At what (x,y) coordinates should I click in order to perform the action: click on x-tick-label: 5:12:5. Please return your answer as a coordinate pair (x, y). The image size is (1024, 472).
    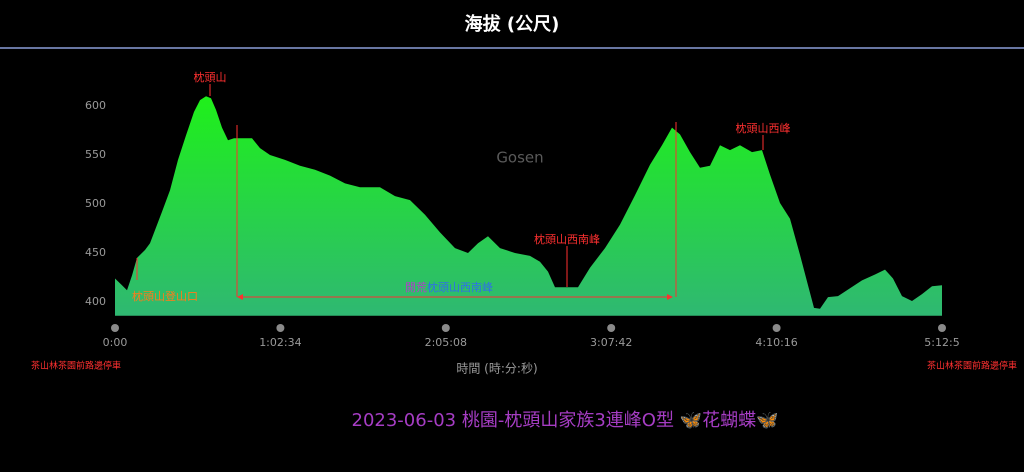
    Looking at the image, I should click on (941, 342).